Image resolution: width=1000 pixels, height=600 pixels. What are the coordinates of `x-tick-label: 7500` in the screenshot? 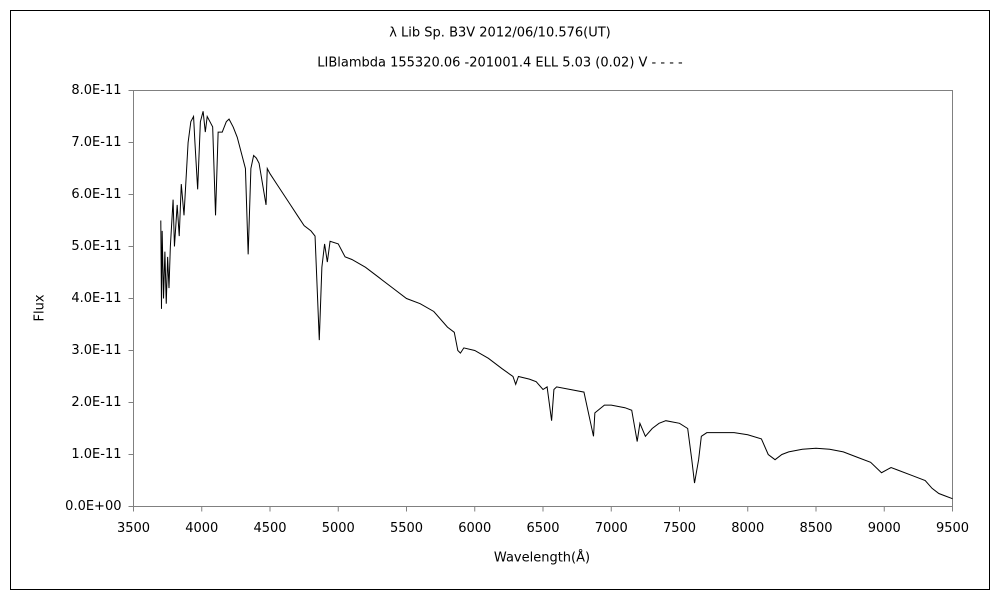 It's located at (679, 528).